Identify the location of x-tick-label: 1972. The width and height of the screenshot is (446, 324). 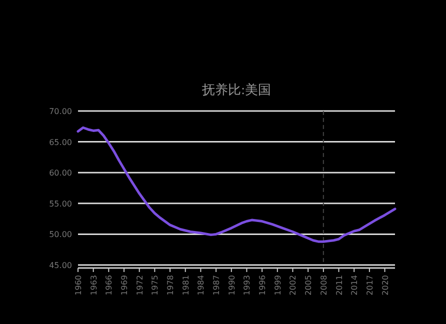
(139, 285).